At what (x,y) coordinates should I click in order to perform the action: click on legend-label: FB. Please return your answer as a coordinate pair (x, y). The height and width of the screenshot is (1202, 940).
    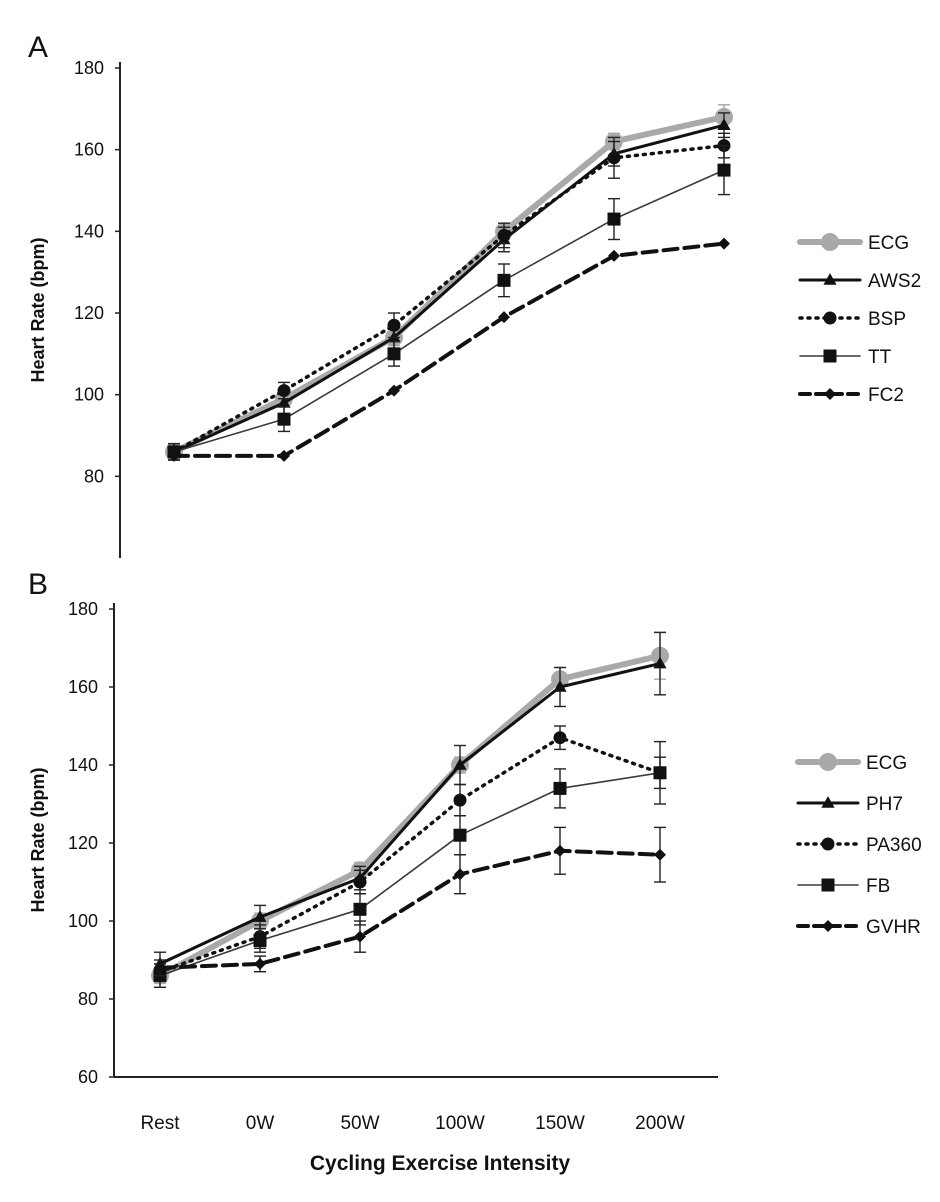
    Looking at the image, I should click on (878, 886).